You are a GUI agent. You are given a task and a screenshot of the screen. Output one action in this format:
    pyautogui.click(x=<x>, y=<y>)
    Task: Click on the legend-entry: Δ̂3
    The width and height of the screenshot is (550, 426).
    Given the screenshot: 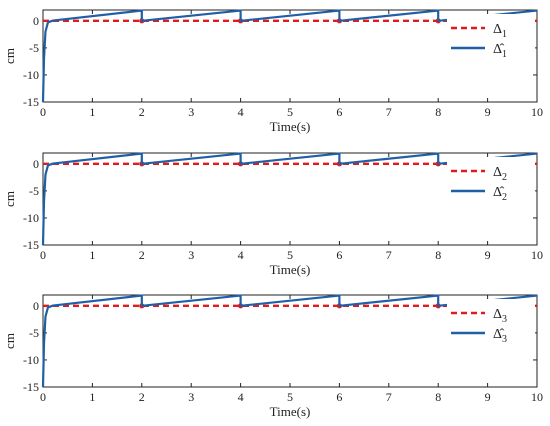 What is the action you would take?
    pyautogui.click(x=500, y=336)
    